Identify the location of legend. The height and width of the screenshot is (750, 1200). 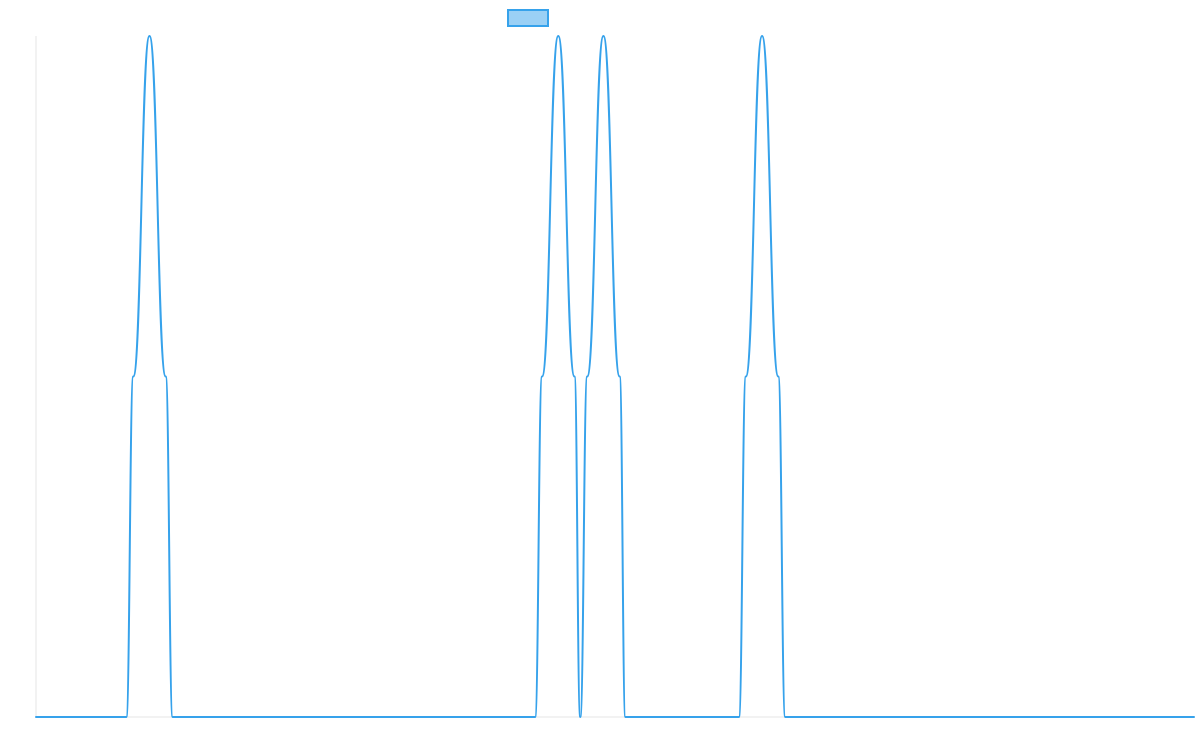
(528, 18).